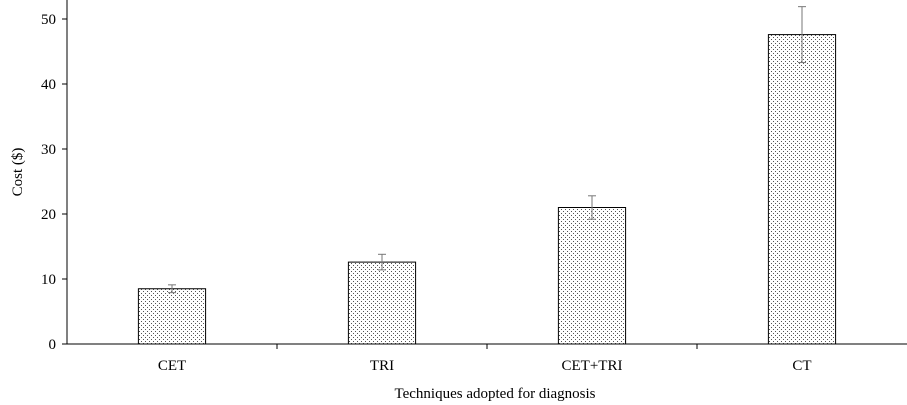 This screenshot has width=907, height=405. Describe the element at coordinates (802, 189) in the screenshot. I see `bar-ct` at that location.